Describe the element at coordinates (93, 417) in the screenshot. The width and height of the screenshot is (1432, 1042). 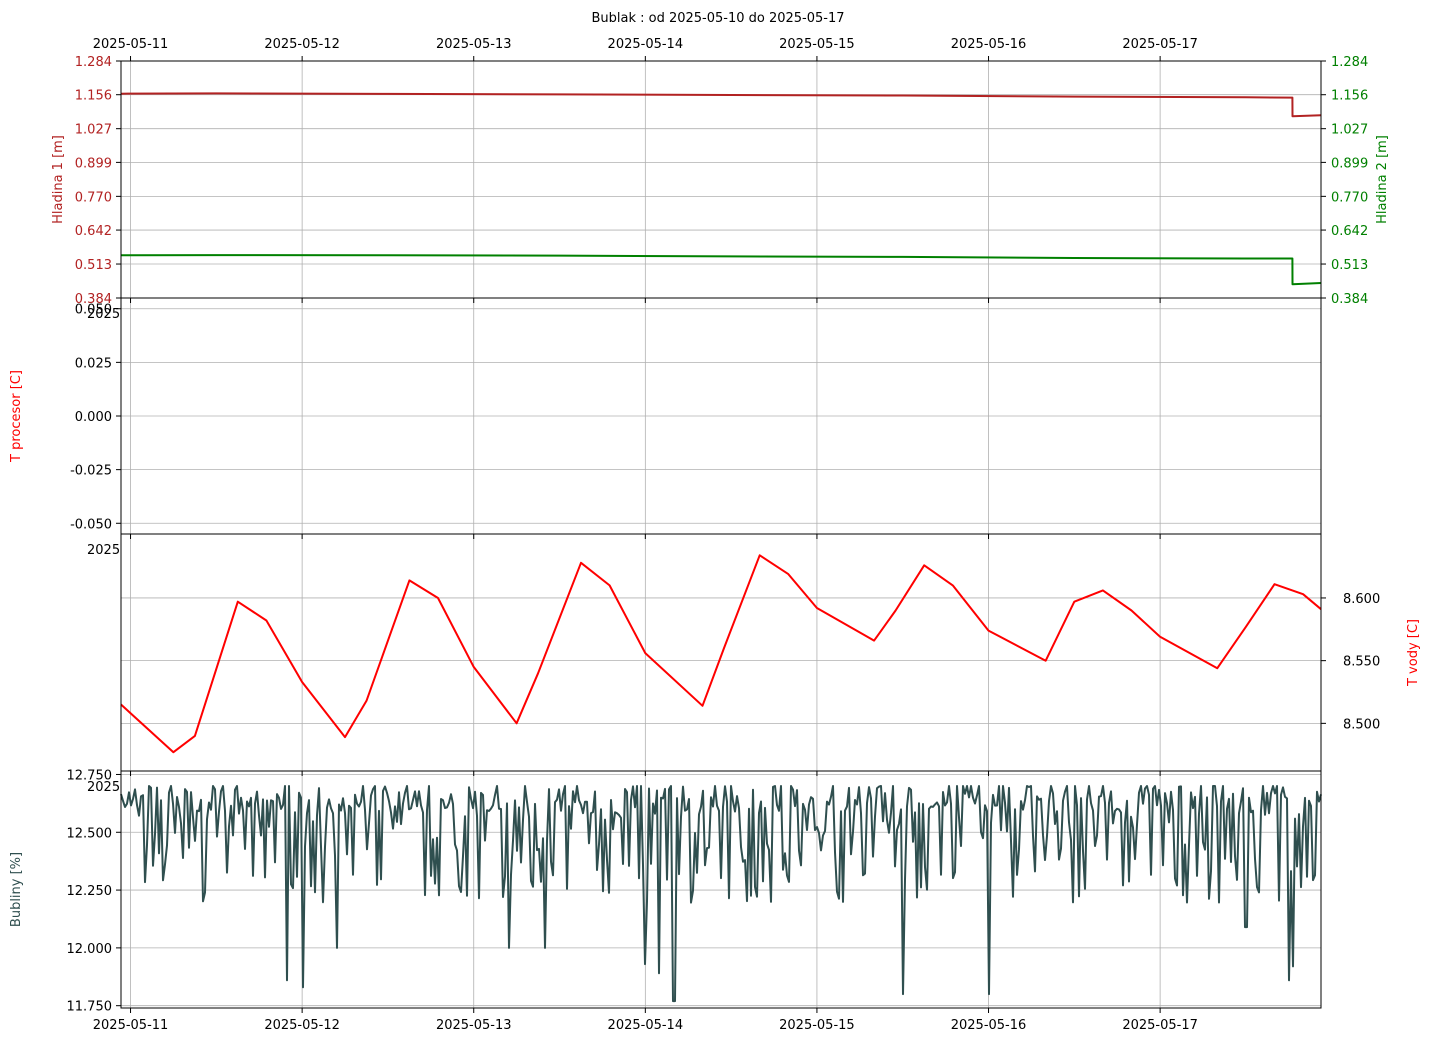
I see `y-tick-label: 0.000` at that location.